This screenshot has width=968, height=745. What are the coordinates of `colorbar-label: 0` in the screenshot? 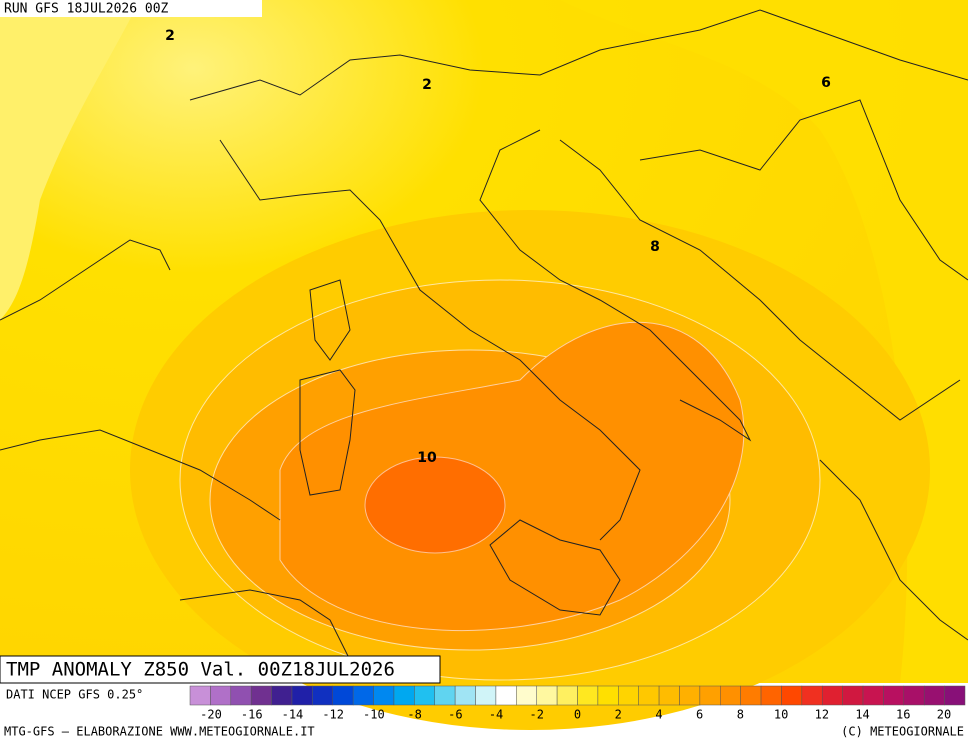 It's located at (577, 715).